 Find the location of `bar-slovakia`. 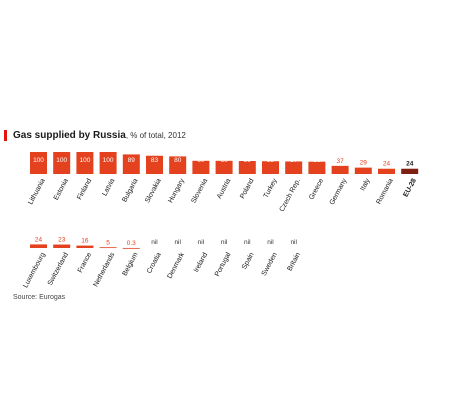

bar-slovakia is located at coordinates (154, 164).